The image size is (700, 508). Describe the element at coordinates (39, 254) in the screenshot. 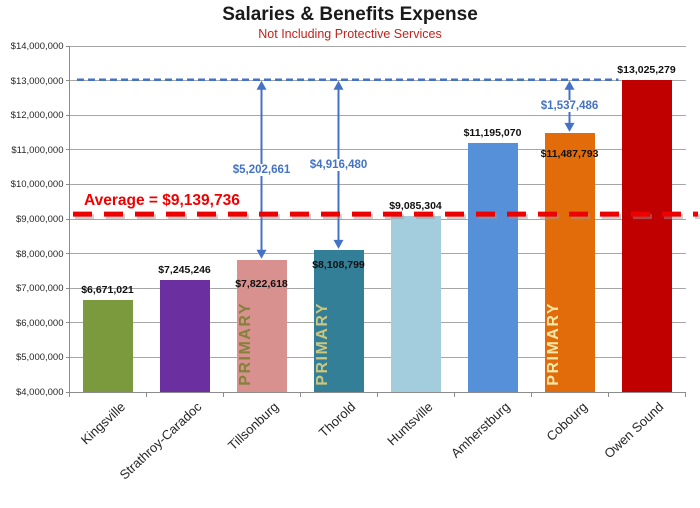

I see `y-axis-tick-label: $8,000,000` at that location.